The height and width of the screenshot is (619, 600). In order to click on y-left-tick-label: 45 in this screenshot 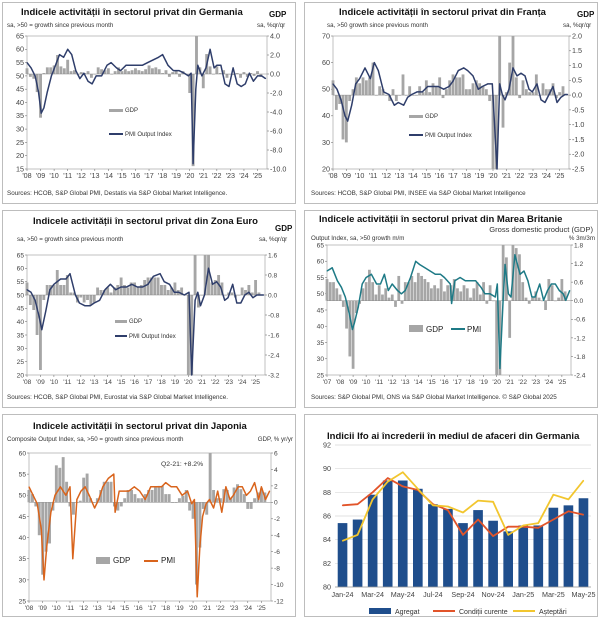, I will do `click(23, 517)`.